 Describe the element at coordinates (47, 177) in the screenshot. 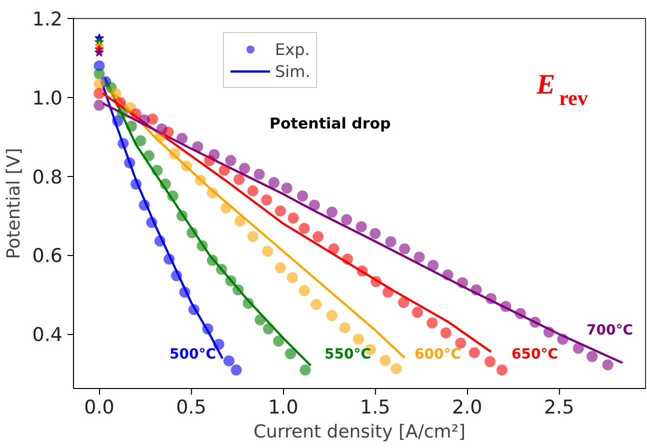

I see `y-tick-label: 0.8` at that location.